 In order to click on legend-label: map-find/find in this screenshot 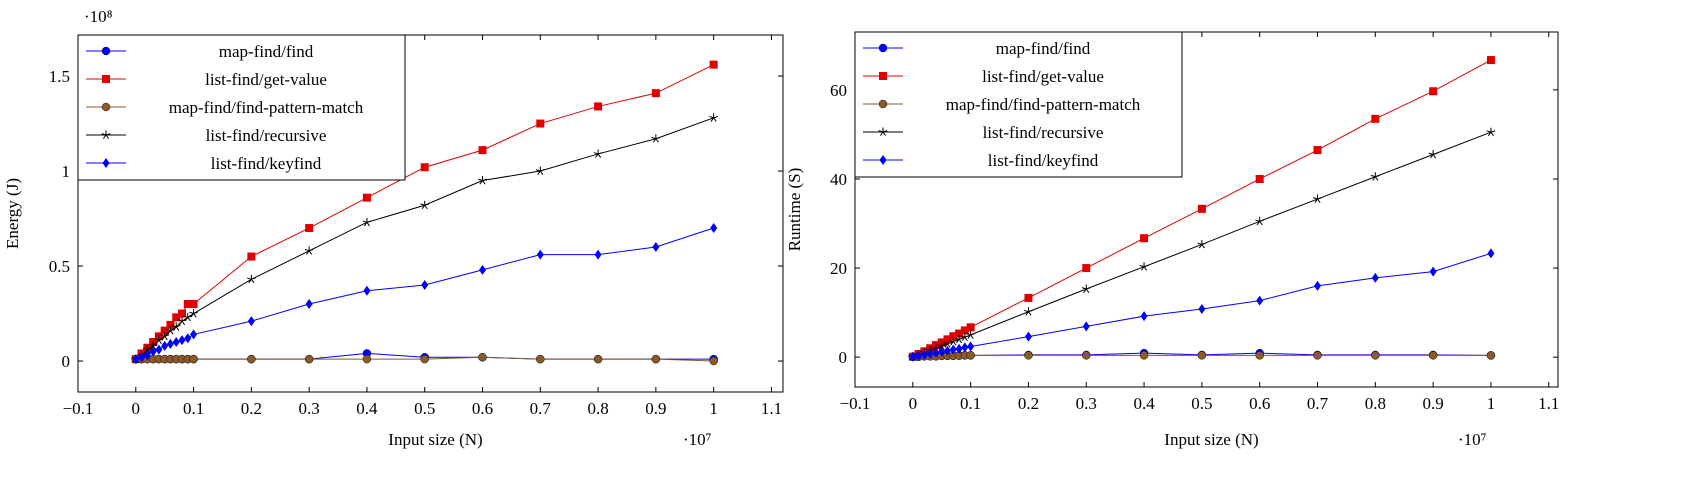, I will do `click(1043, 48)`.